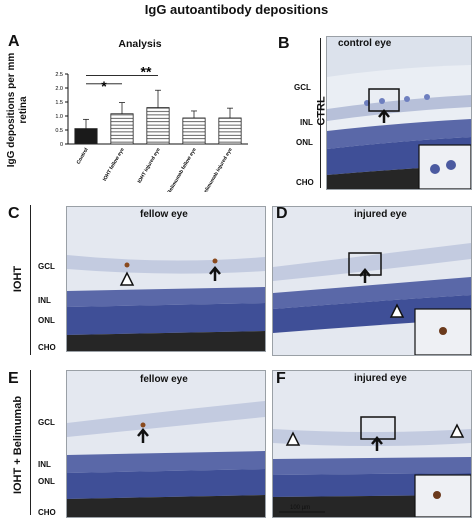 The image size is (473, 519). I want to click on y-tick-label: 0.5, so click(59, 131).